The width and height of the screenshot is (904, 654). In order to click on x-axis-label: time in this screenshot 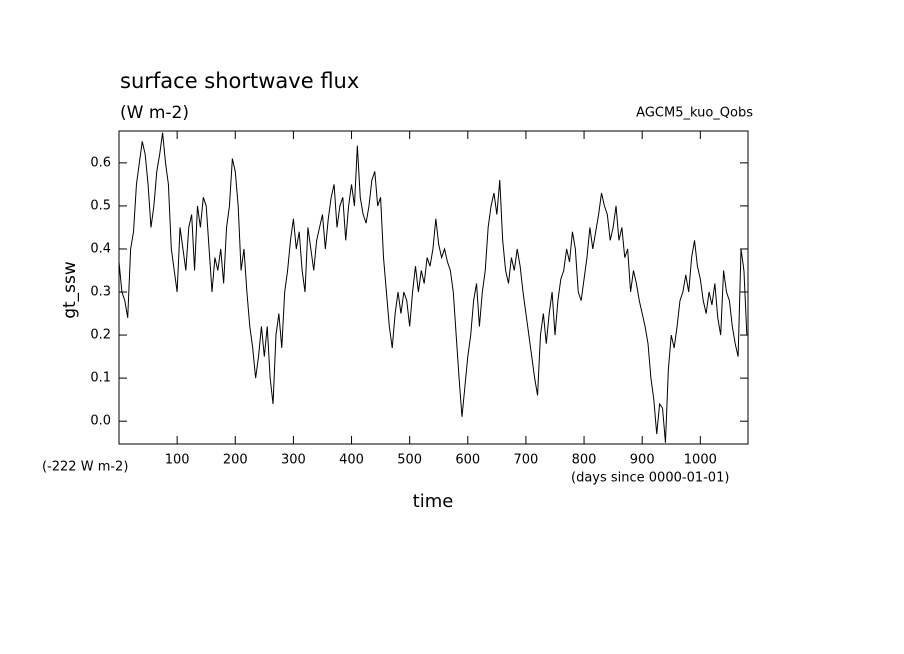, I will do `click(433, 501)`.